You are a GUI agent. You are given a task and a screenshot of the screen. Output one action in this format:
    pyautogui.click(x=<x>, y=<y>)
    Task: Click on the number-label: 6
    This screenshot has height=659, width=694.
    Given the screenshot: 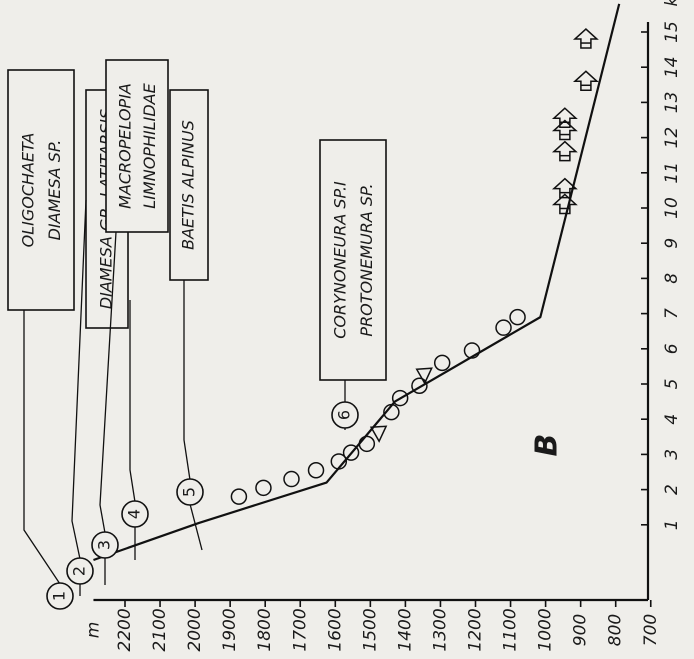 What is the action you would take?
    pyautogui.click(x=344, y=415)
    